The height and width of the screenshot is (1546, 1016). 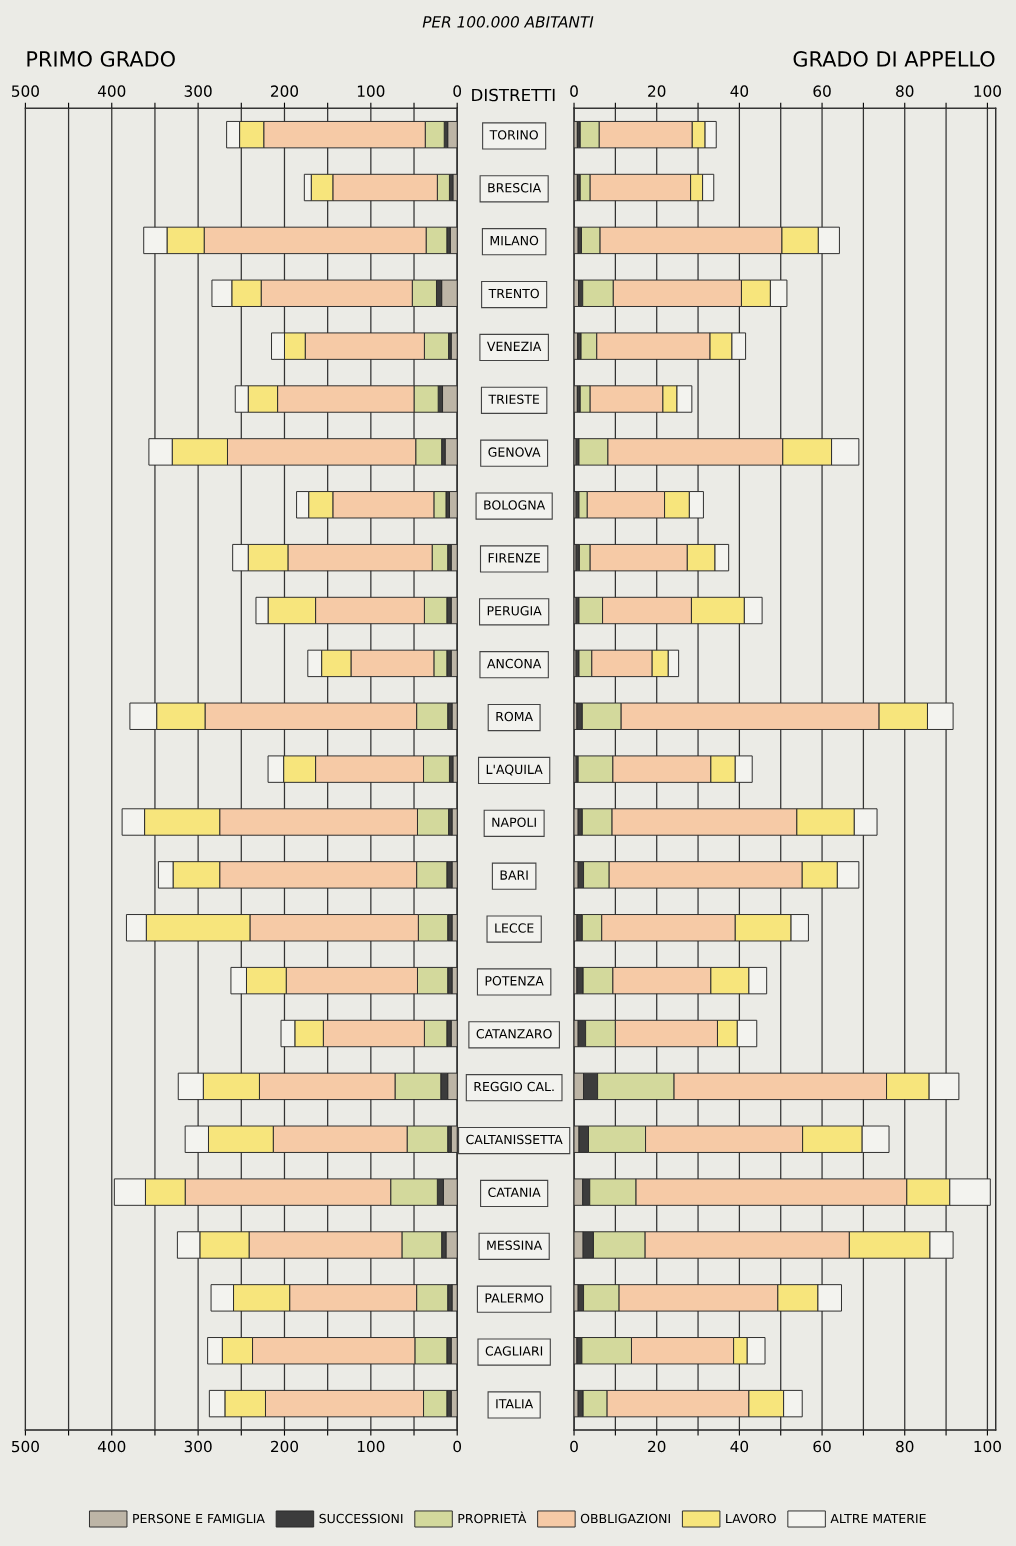 I want to click on x2-tick-label: 300, so click(x=198, y=91).